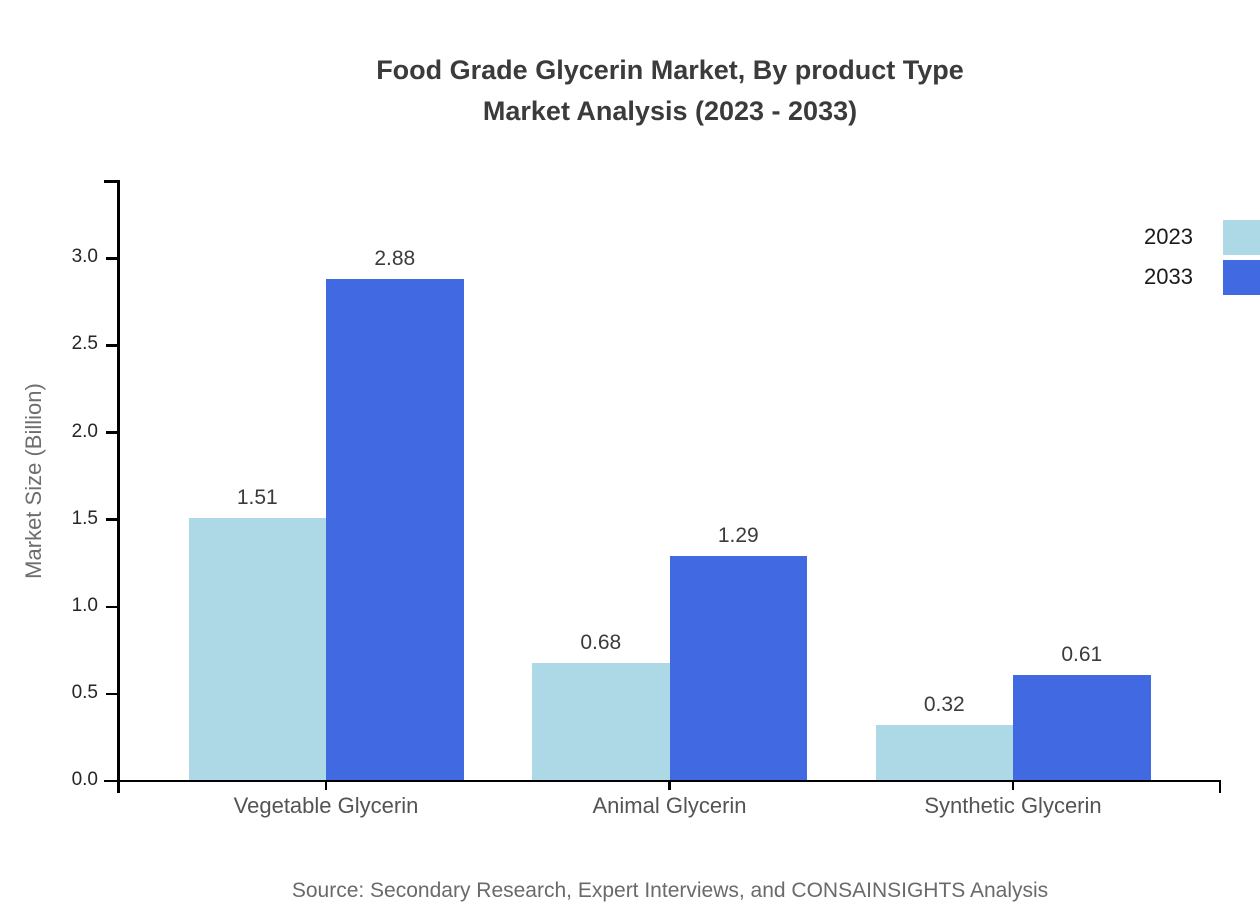 The image size is (1260, 920). Describe the element at coordinates (1082, 727) in the screenshot. I see `bar-2033-synthetic-glycerin` at that location.